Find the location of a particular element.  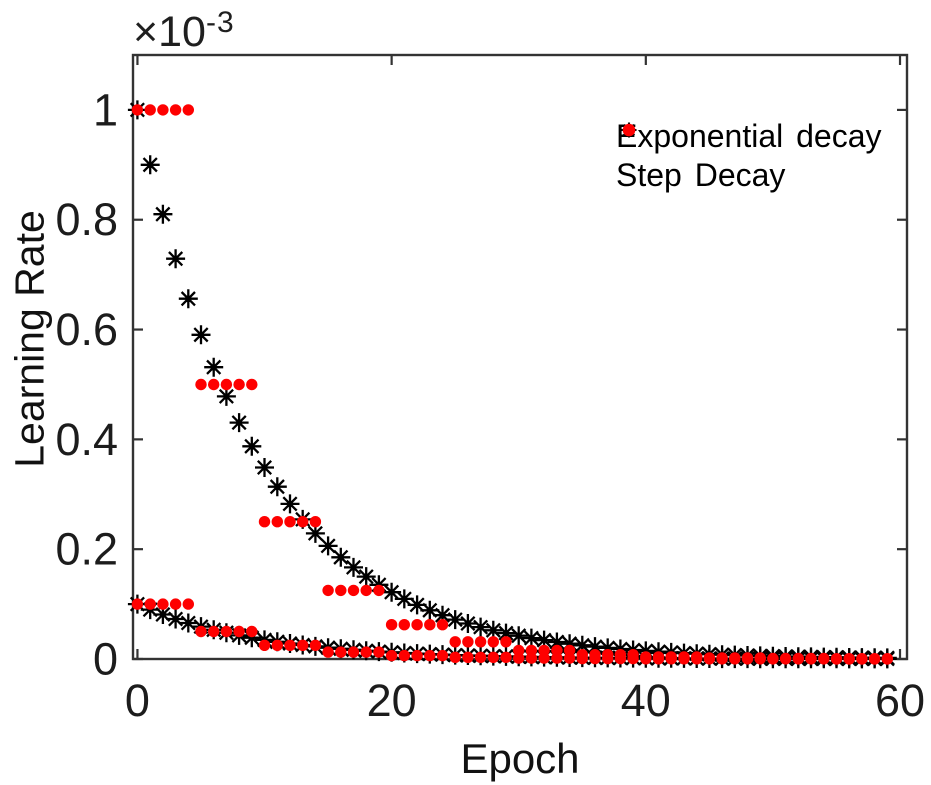

exponent-power: -3 is located at coordinates (220, 22).